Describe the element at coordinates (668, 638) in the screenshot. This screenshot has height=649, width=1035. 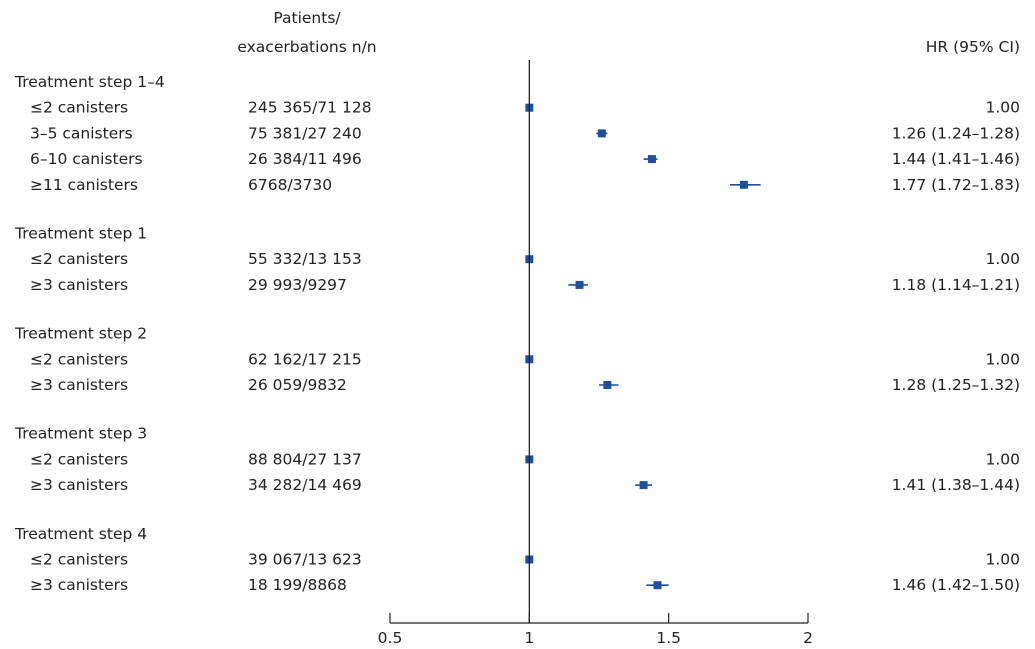
I see `tick-label: 1.5` at that location.